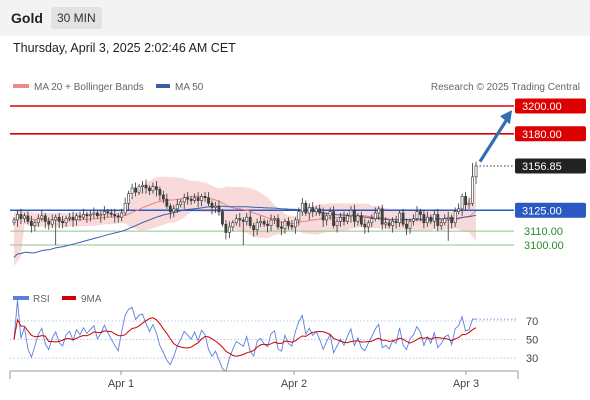 The width and height of the screenshot is (590, 400). I want to click on ma50-legend-label: MA 50, so click(189, 87).